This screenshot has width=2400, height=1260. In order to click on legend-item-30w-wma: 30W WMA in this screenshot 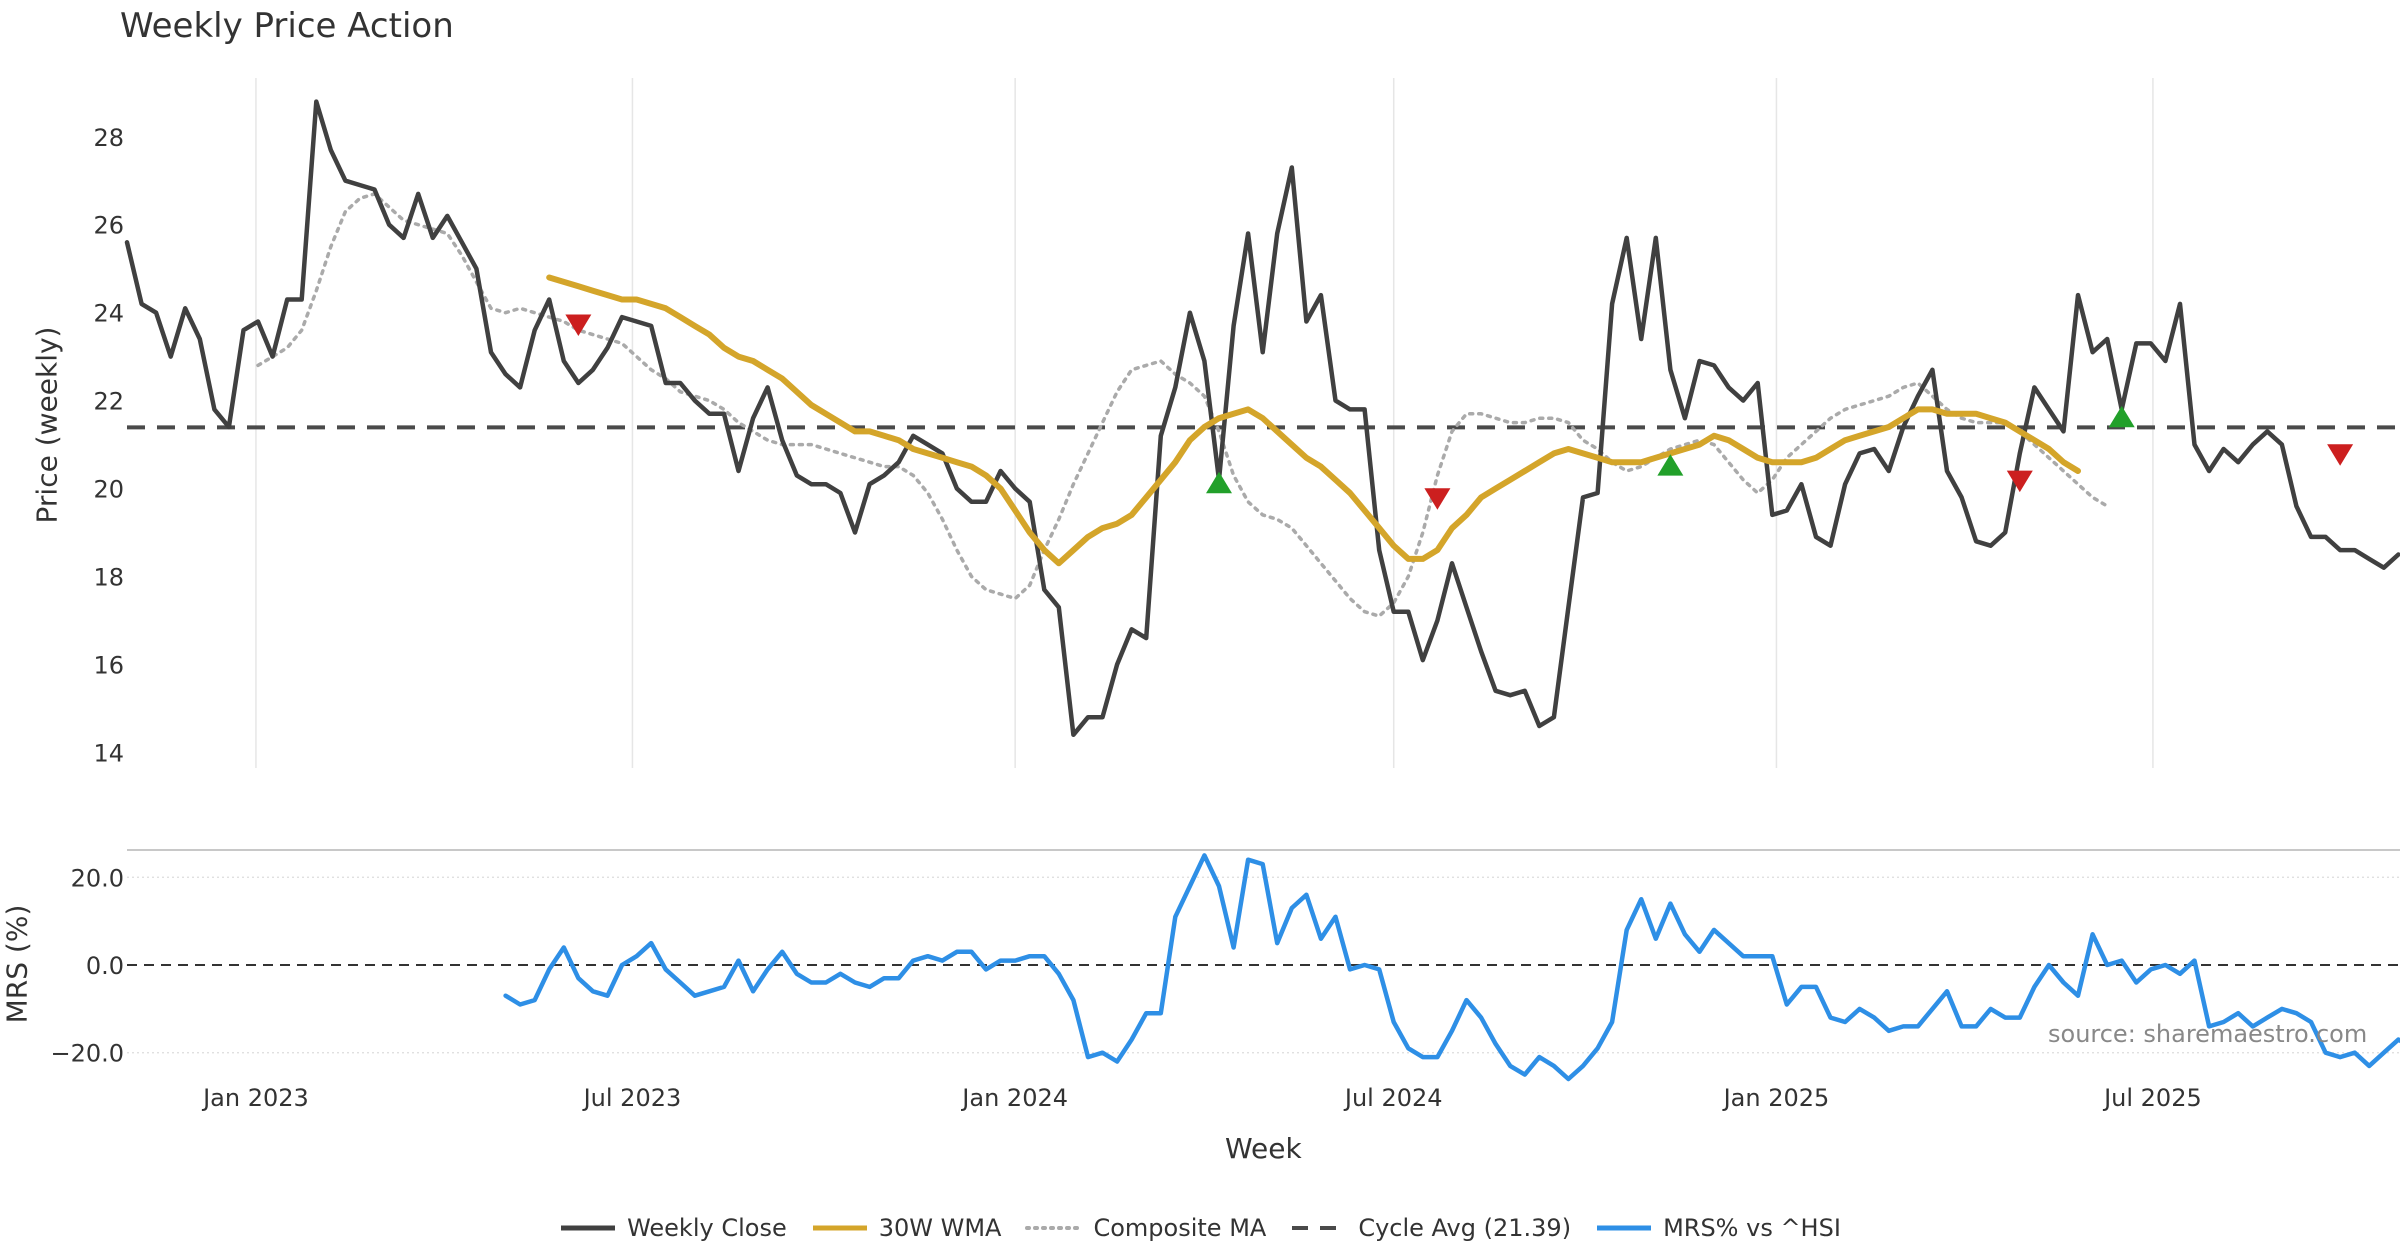, I will do `click(906, 1228)`.